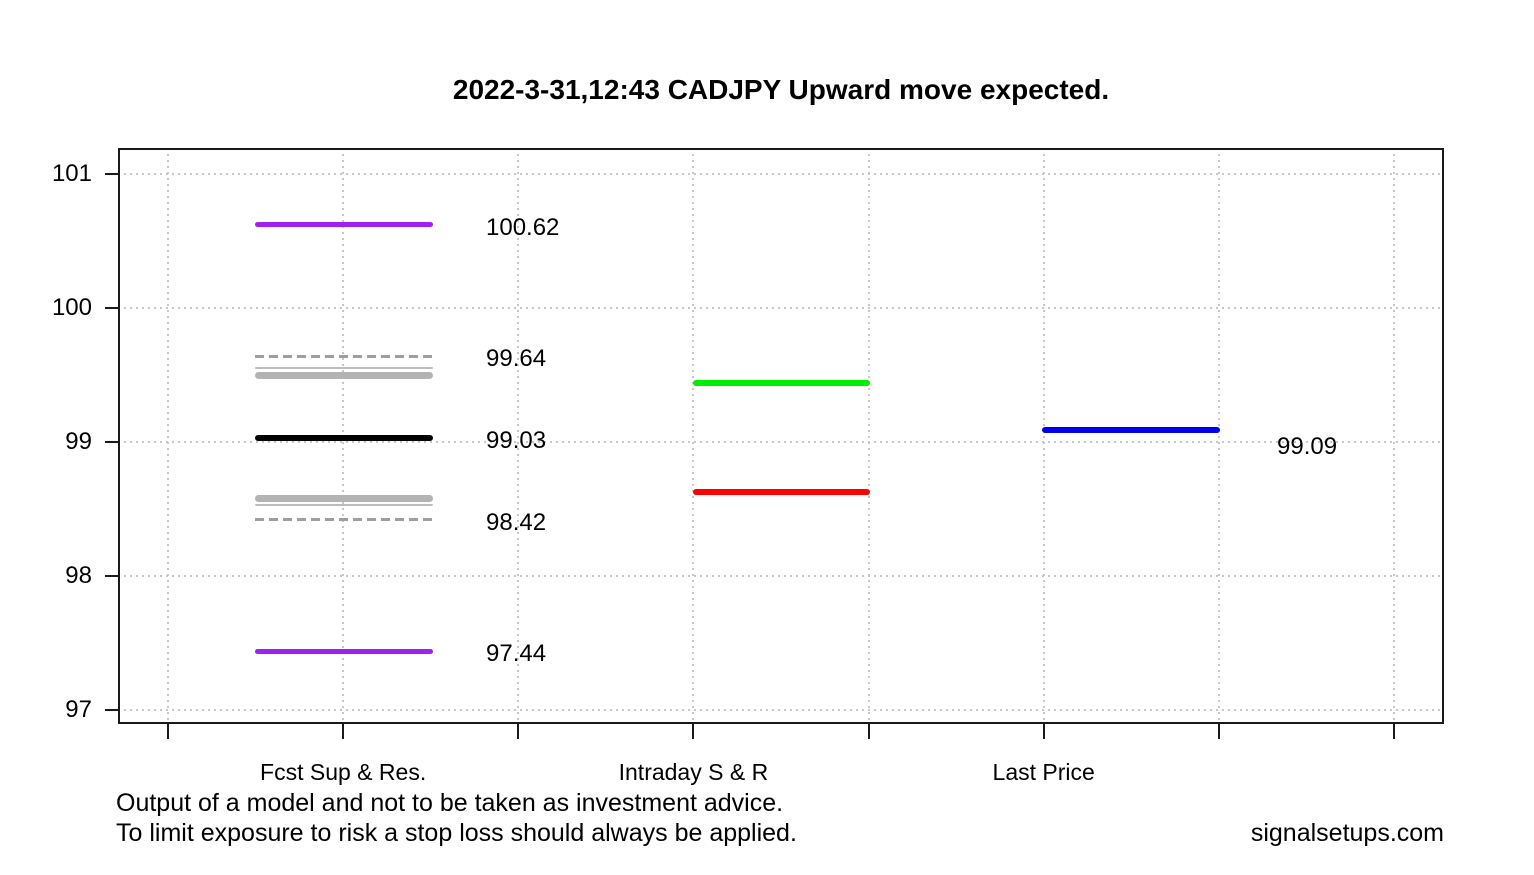 The height and width of the screenshot is (875, 1534). Describe the element at coordinates (1347, 833) in the screenshot. I see `watermark-signalsetups: signalsetups.com` at that location.